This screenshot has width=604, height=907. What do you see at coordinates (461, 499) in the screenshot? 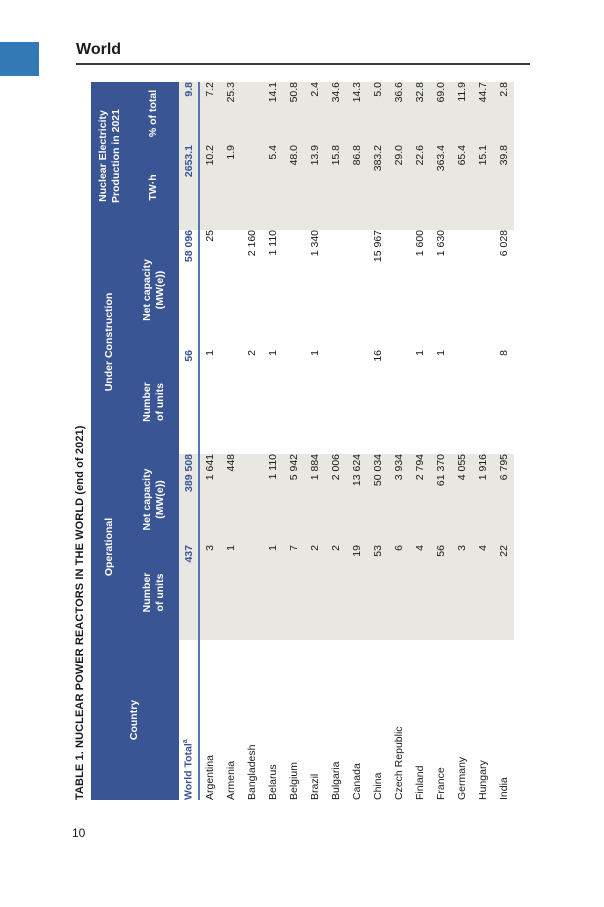
I see `op-cap-cell: 4 055` at bounding box center [461, 499].